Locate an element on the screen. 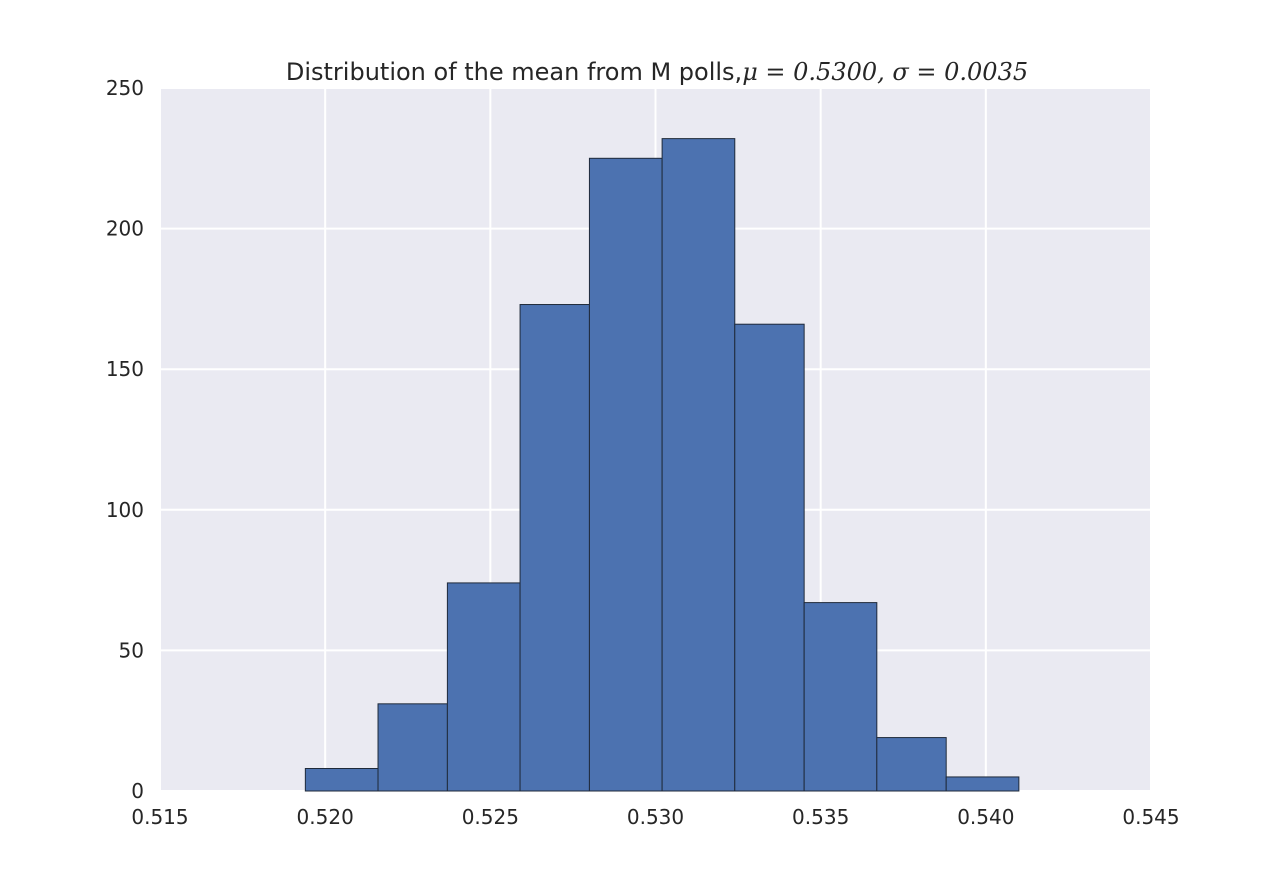  y-tick-label: 50 is located at coordinates (131, 650).